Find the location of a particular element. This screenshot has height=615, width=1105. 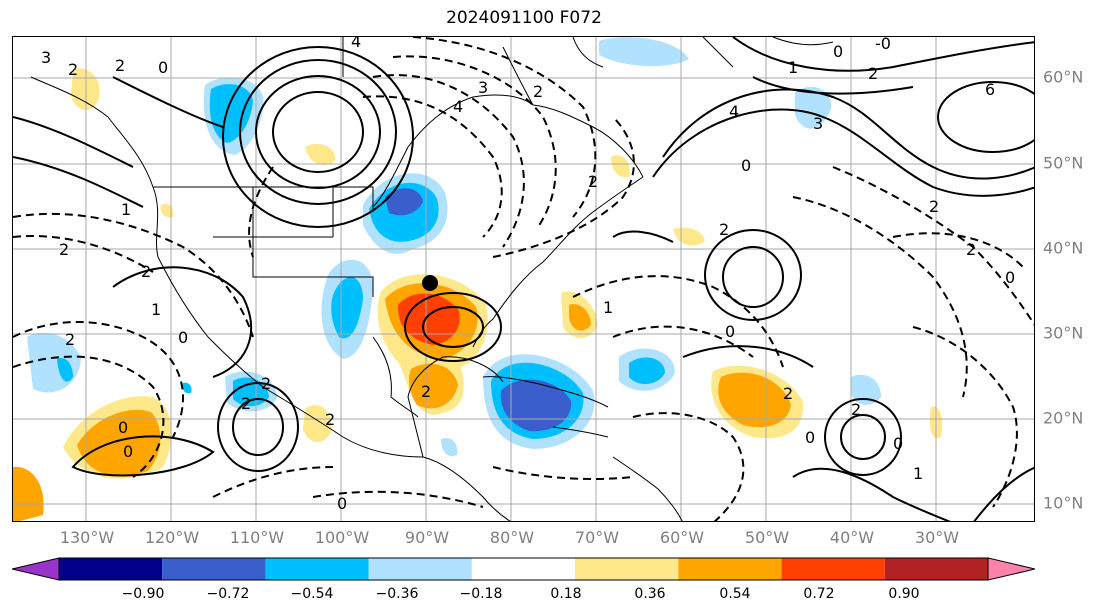

positive-anomaly-canada is located at coordinates (320, 154).